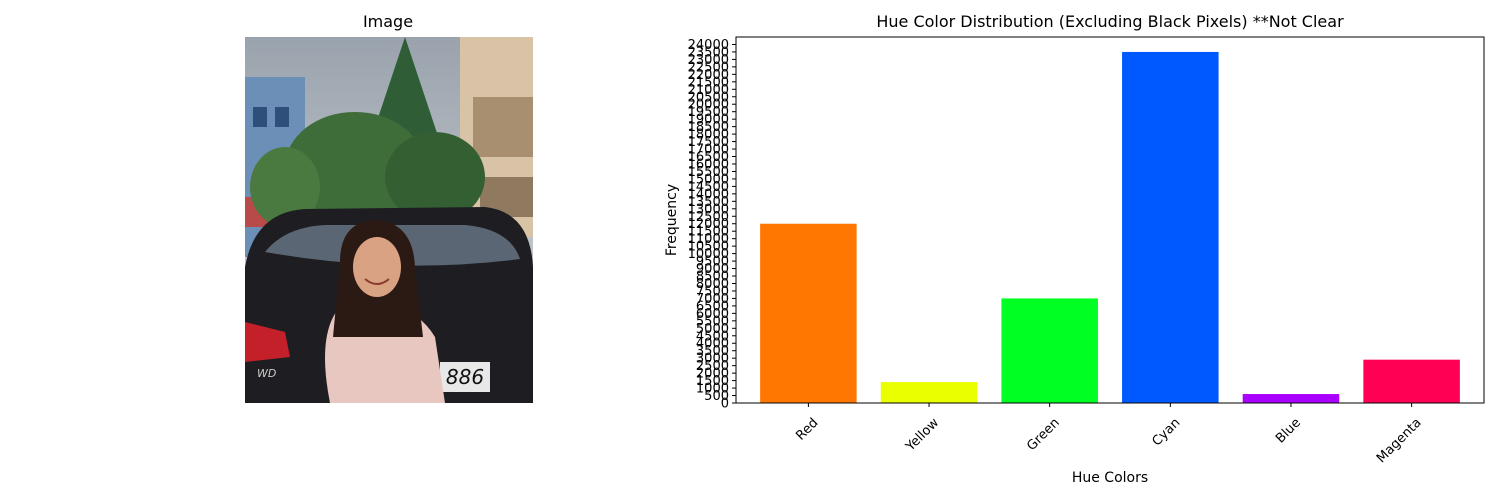  Describe the element at coordinates (1049, 350) in the screenshot. I see `bar-green` at that location.